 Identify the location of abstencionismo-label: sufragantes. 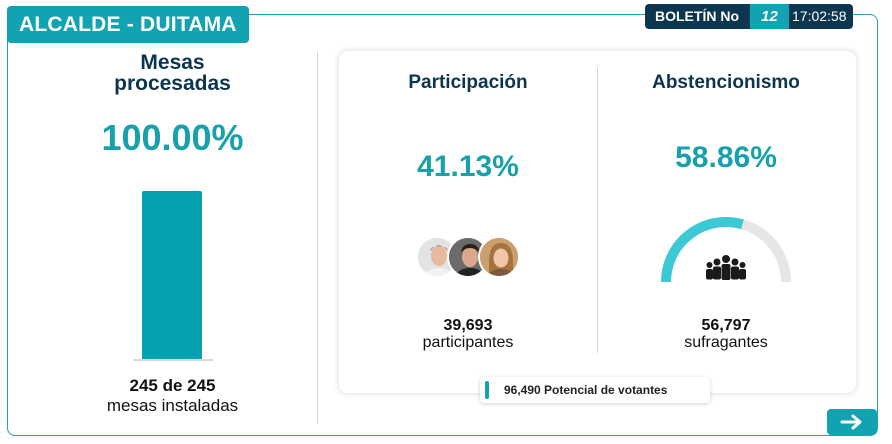
(726, 342).